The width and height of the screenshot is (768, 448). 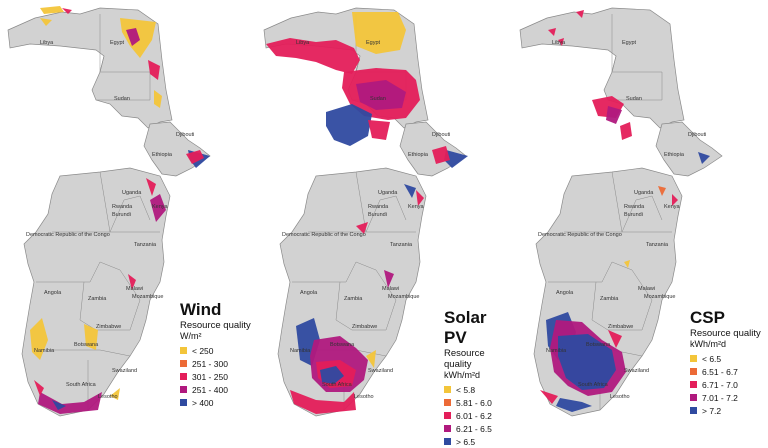 I want to click on country-borders, so click(x=98, y=212).